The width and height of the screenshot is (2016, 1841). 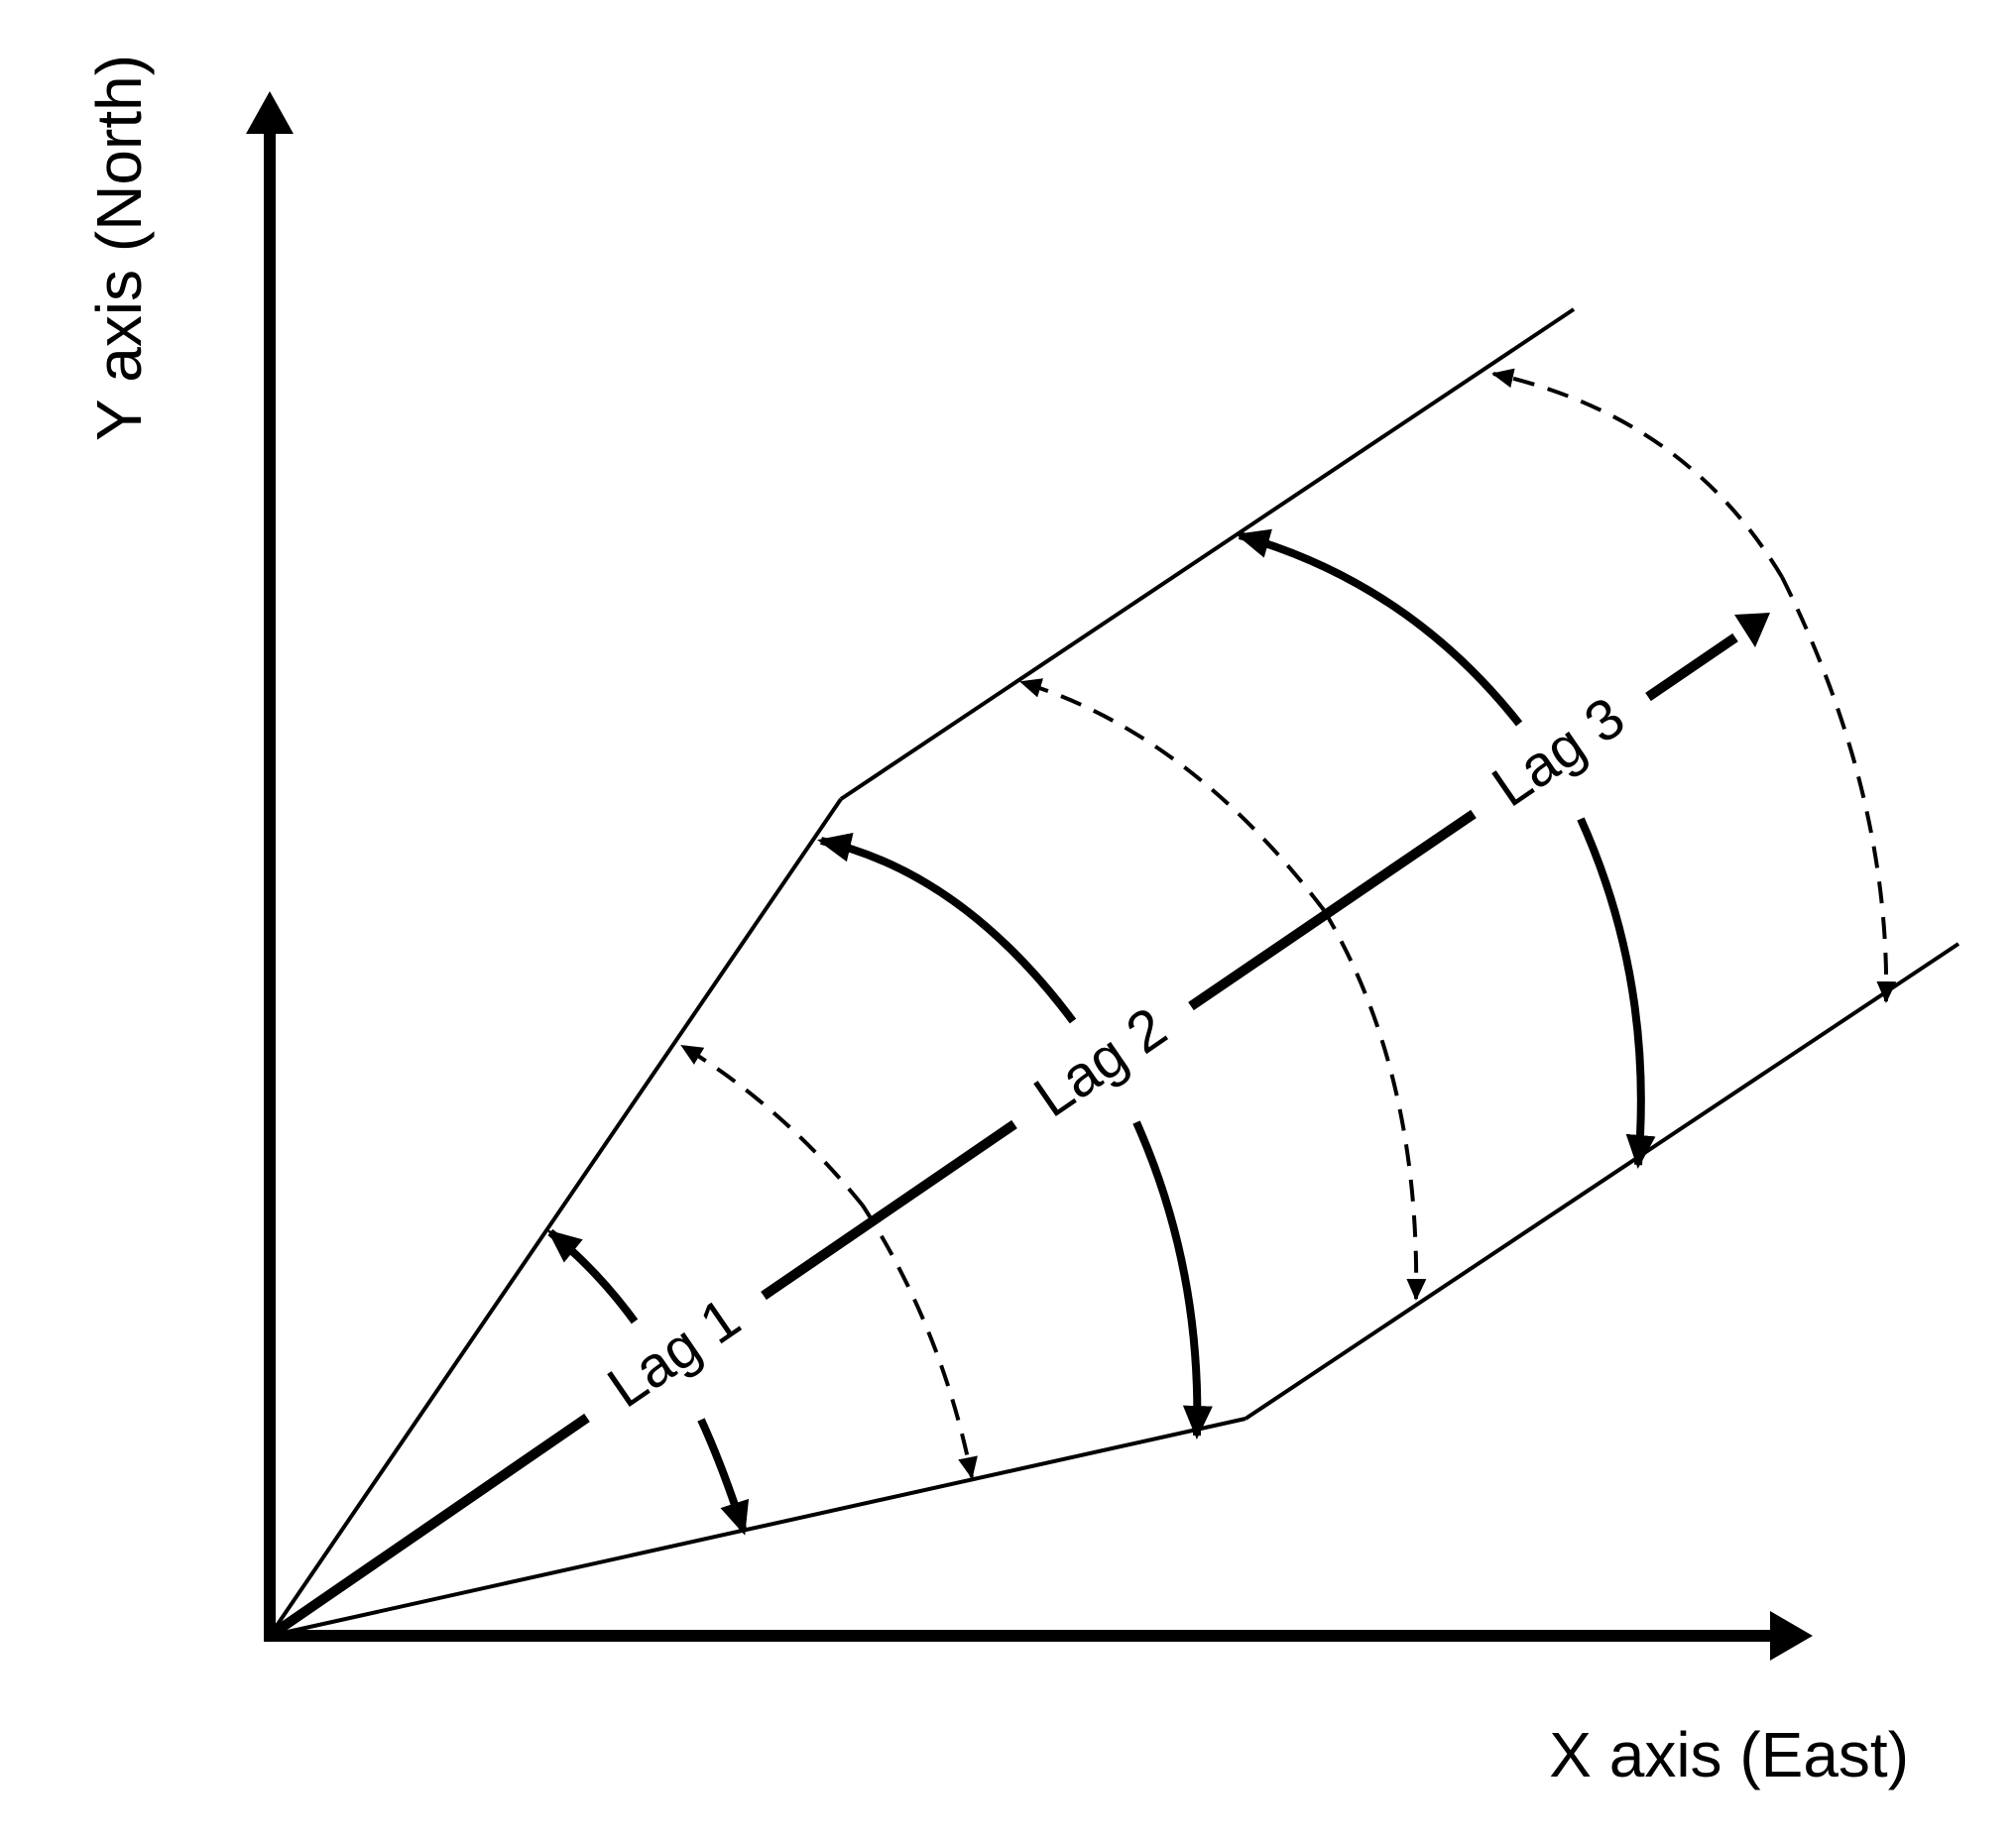 What do you see at coordinates (1752, 630) in the screenshot?
I see `direction-arrow-icon` at bounding box center [1752, 630].